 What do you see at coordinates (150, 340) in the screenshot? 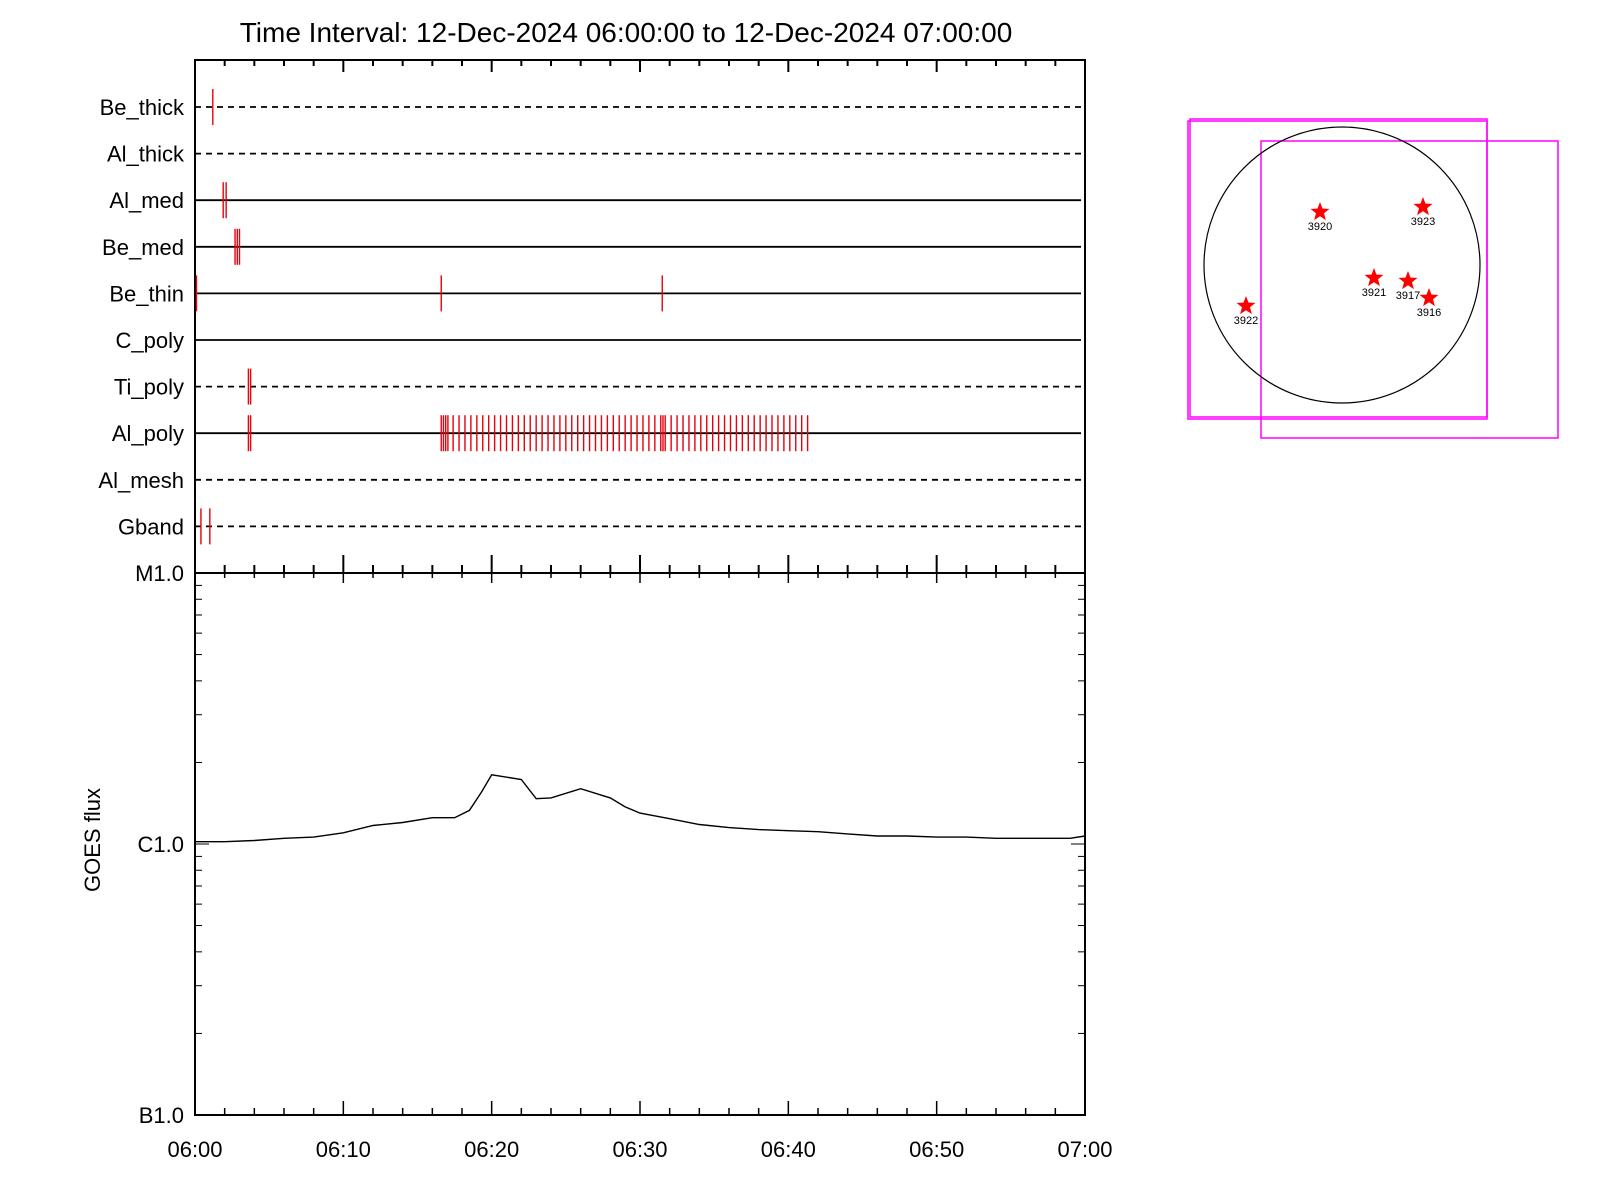
I see `filter-label: C_poly` at bounding box center [150, 340].